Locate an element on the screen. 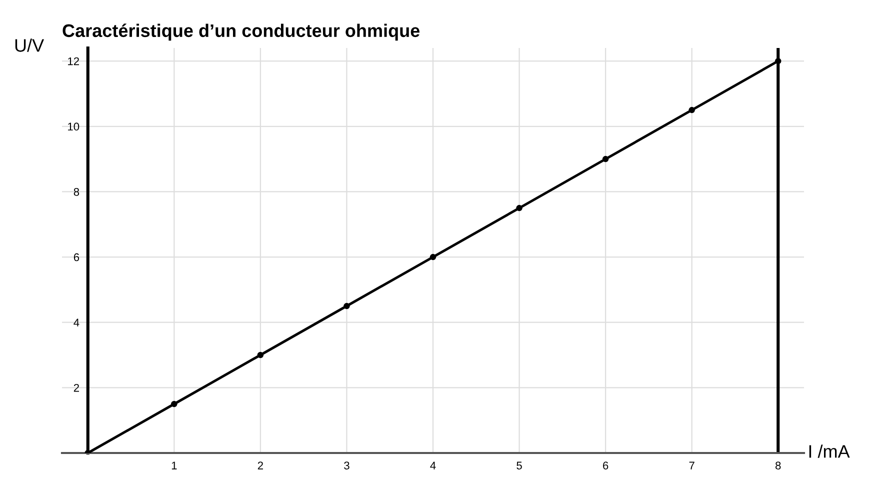 This screenshot has height=483, width=869. x-tick-label: 1 is located at coordinates (174, 466).